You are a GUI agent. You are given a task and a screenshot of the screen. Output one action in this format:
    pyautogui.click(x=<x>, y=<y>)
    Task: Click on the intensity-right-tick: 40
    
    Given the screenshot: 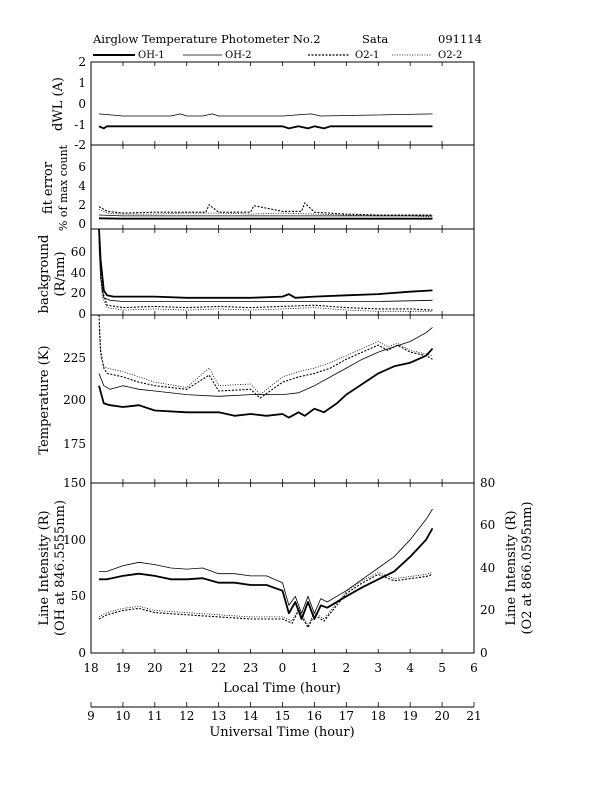 What is the action you would take?
    pyautogui.click(x=487, y=568)
    